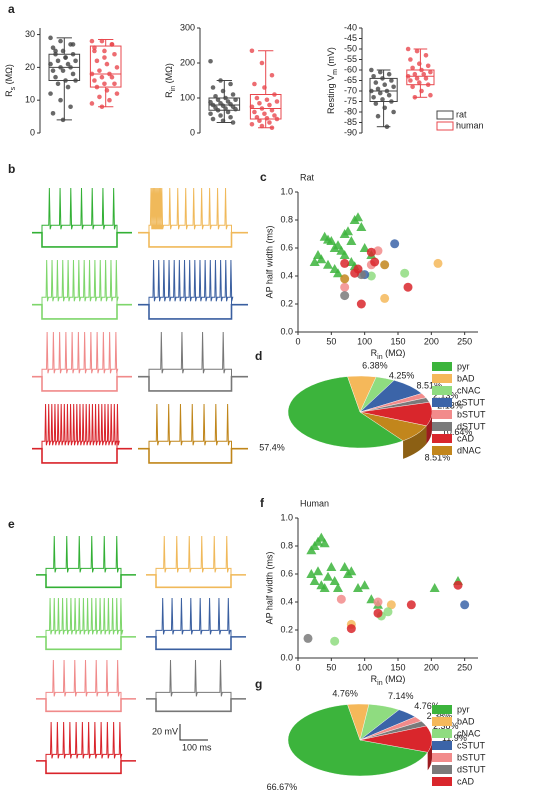  Describe the element at coordinates (32, 132) in the screenshot. I see `y-tick-label: 0` at that location.